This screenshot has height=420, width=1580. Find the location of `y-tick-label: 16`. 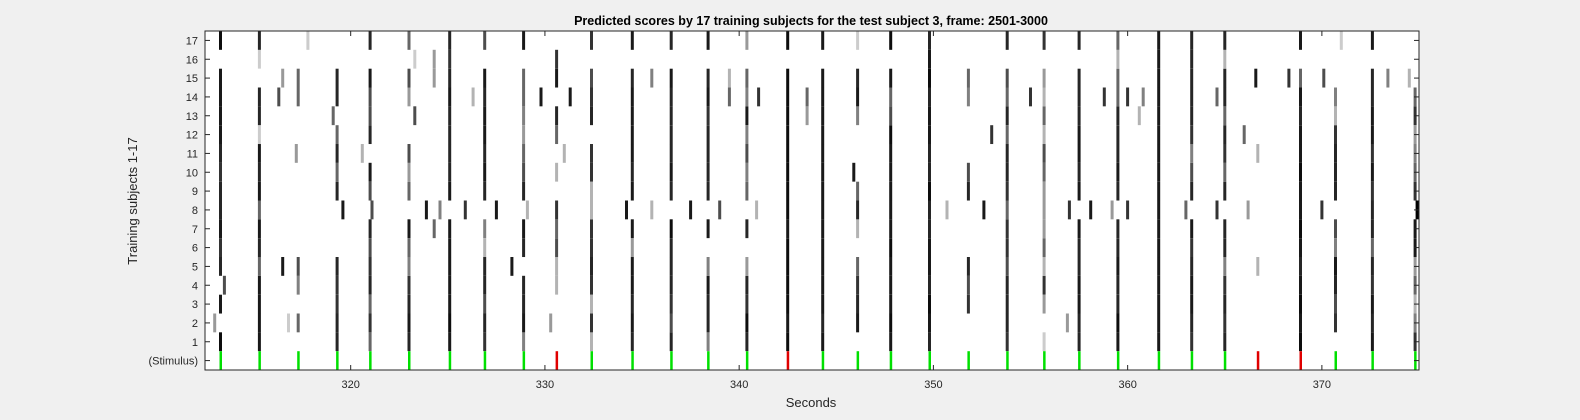

y-tick-label: 16 is located at coordinates (192, 60).